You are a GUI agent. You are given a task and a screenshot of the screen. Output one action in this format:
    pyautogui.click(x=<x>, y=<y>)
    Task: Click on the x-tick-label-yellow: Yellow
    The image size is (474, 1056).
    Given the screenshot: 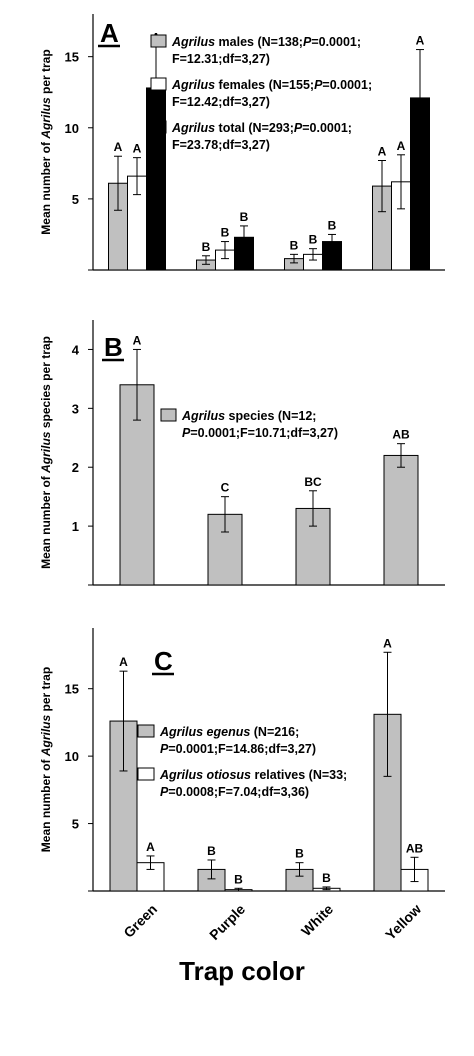 What is the action you would take?
    pyautogui.click(x=403, y=922)
    